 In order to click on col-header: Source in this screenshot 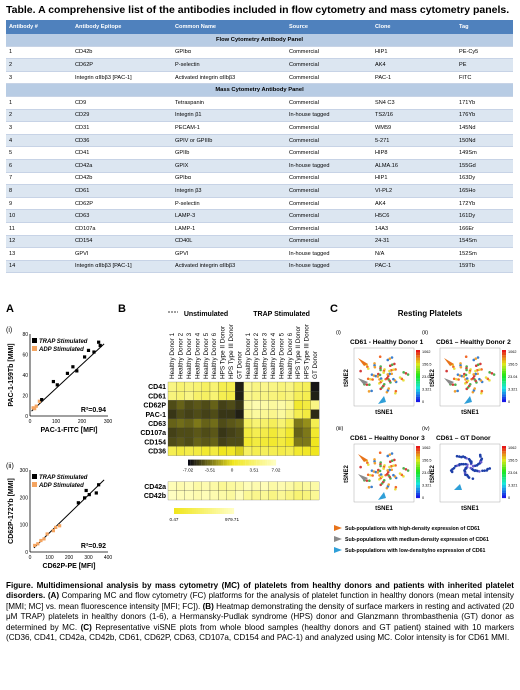, I will do `click(329, 27)`.